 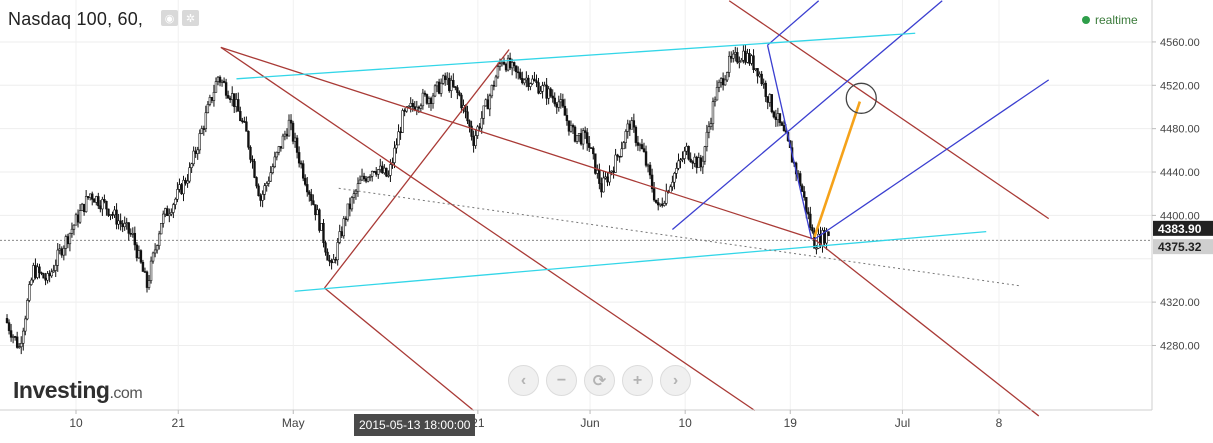 What do you see at coordinates (190, 18) in the screenshot?
I see `gear-icon: ✲` at bounding box center [190, 18].